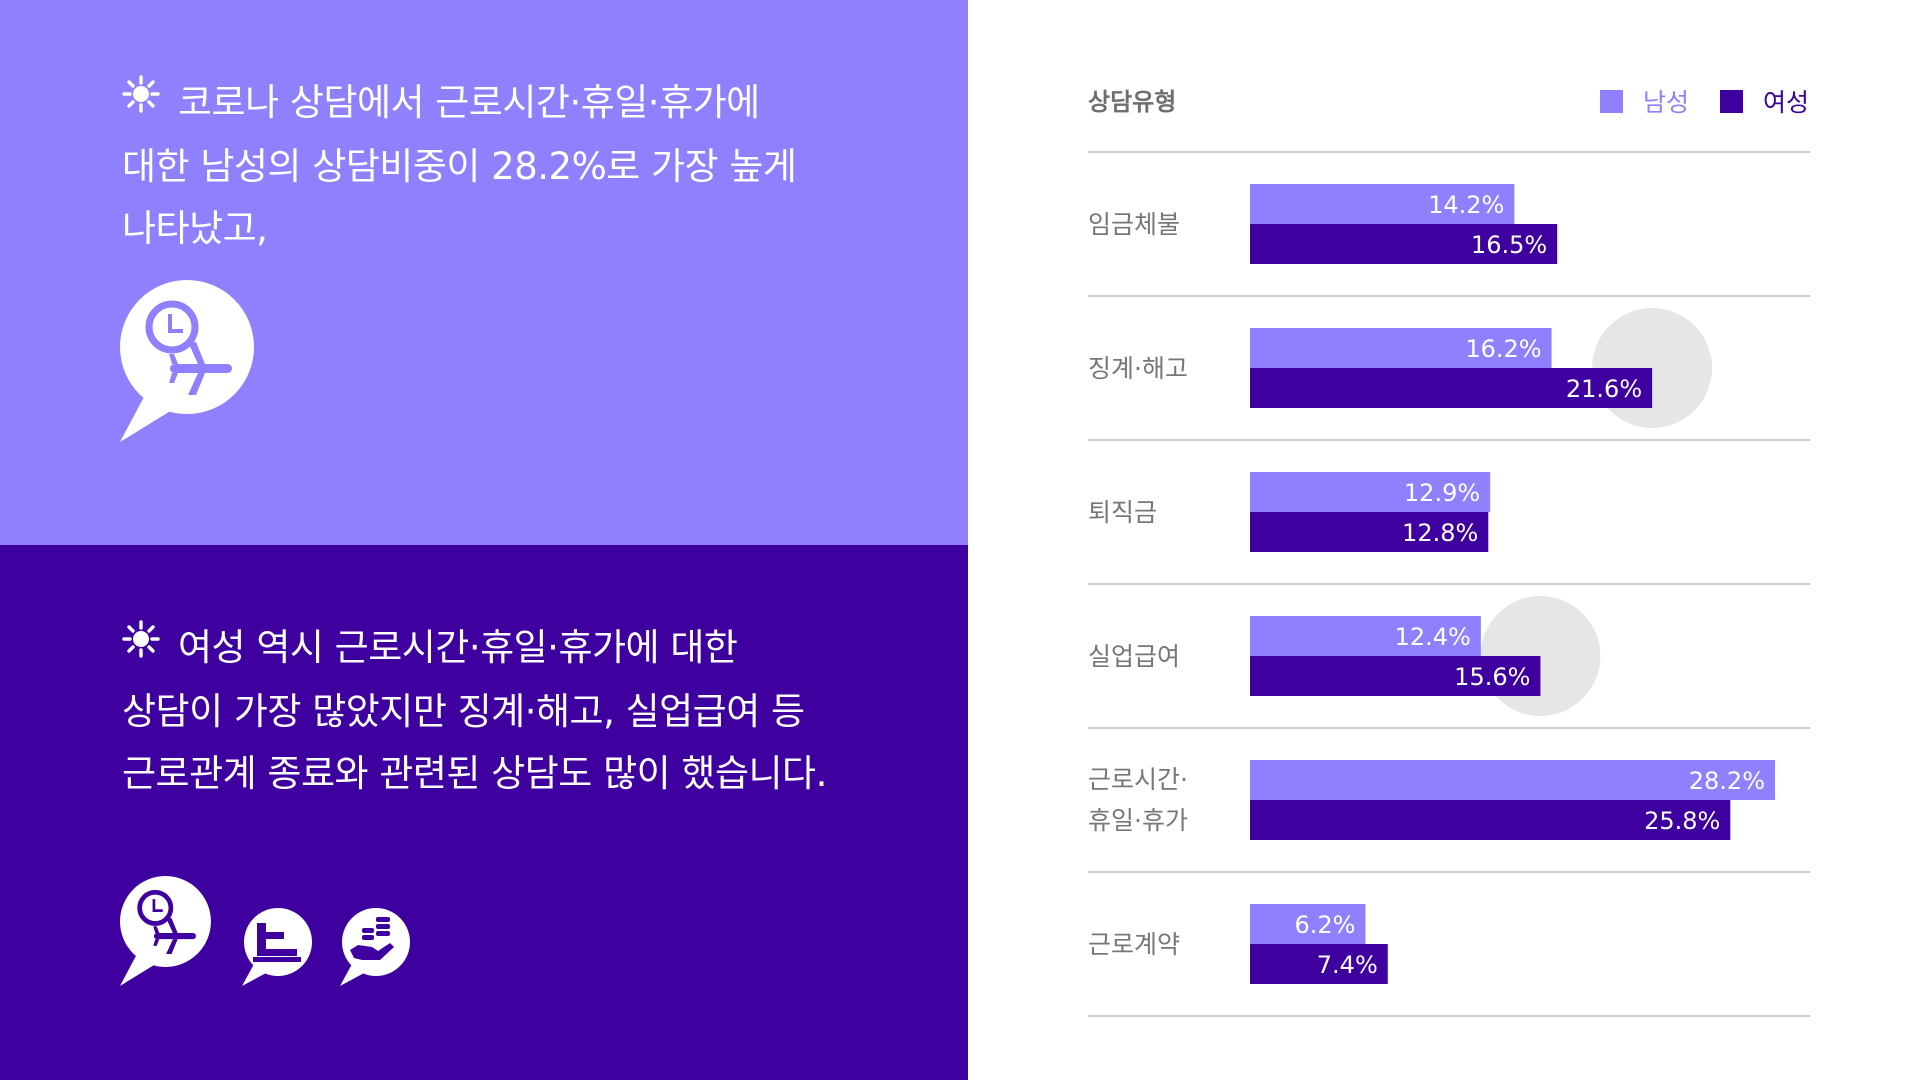 The width and height of the screenshot is (1920, 1080). I want to click on bar-value-label: 15.6%, so click(1492, 677).